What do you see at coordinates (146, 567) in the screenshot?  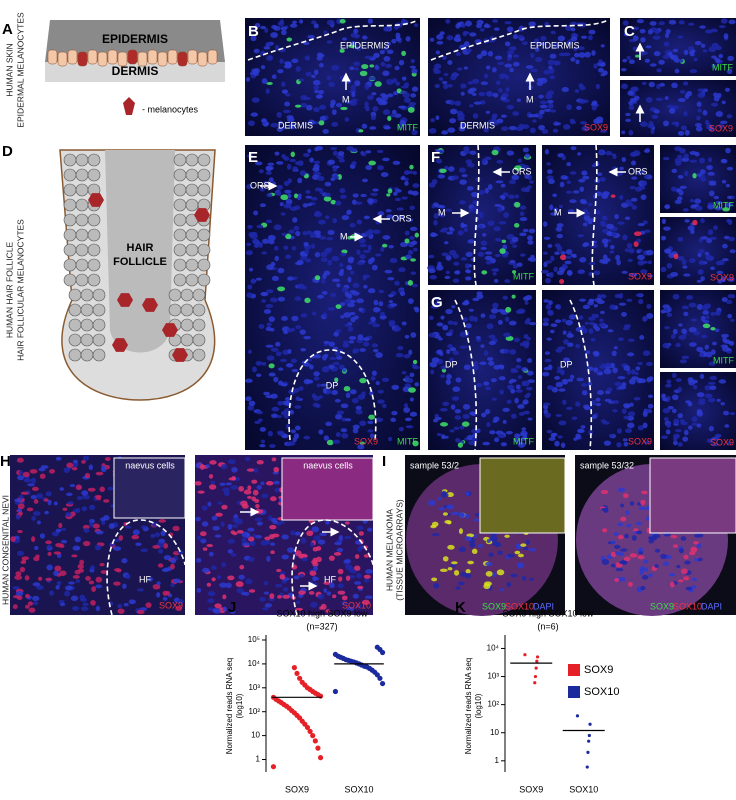 I see `boundary` at bounding box center [146, 567].